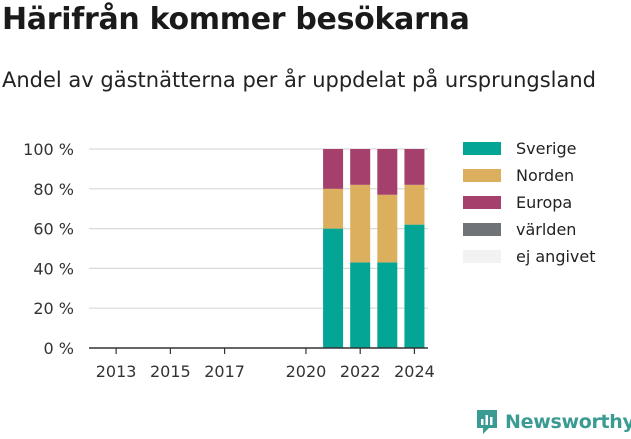 This screenshot has height=439, width=631. What do you see at coordinates (116, 371) in the screenshot?
I see `x-tick-label: 2013` at bounding box center [116, 371].